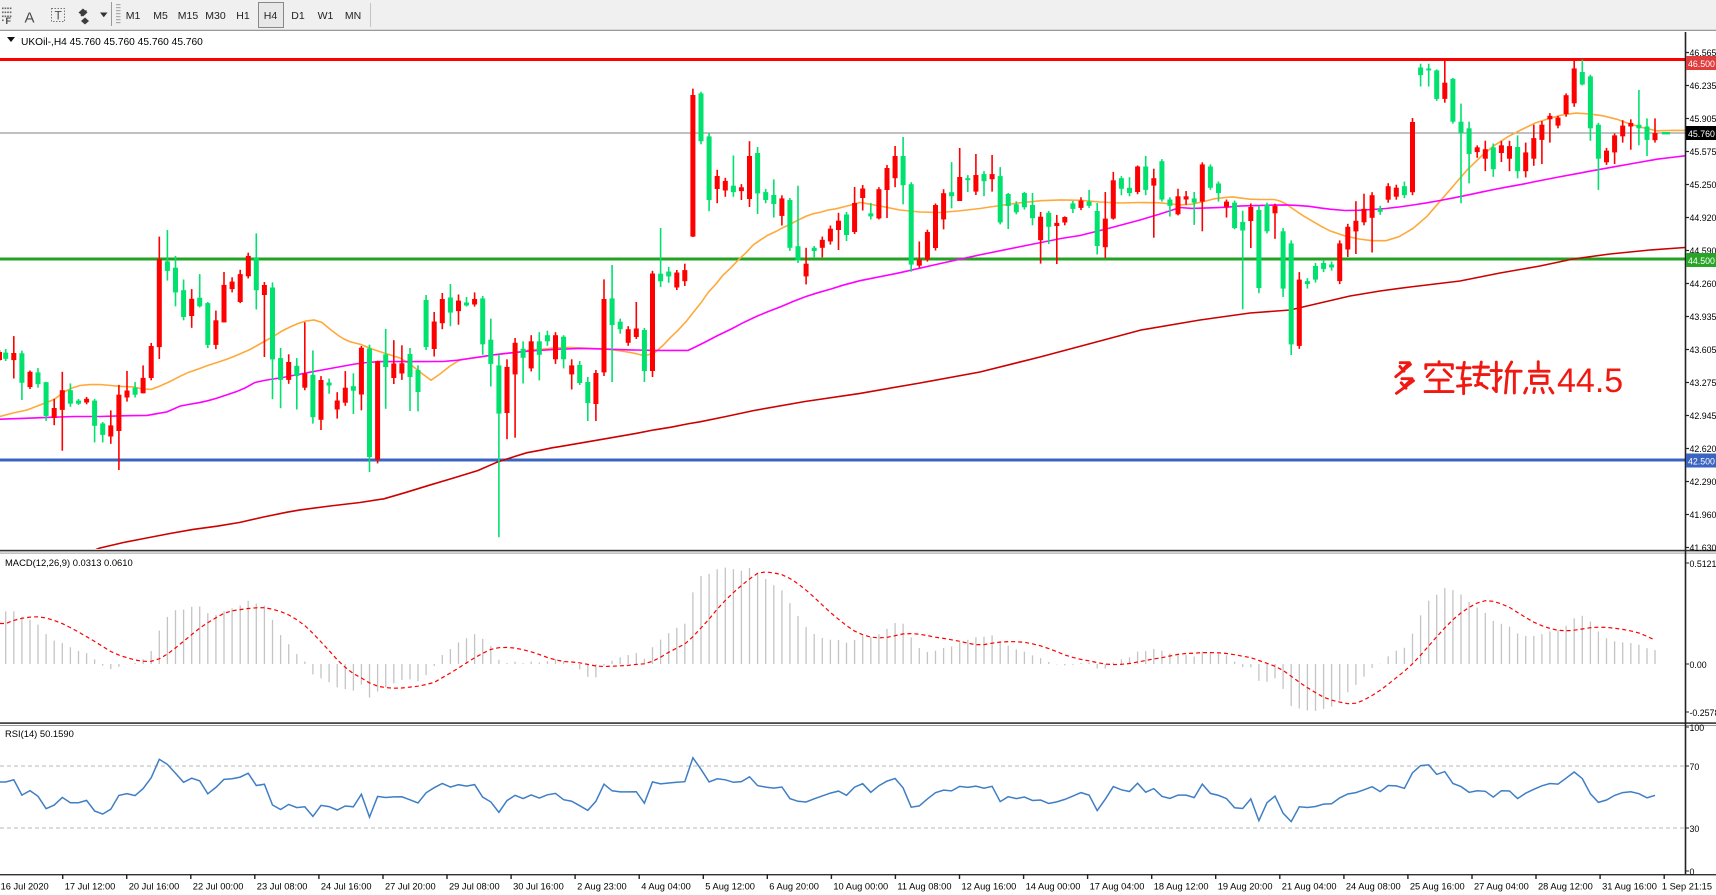 The width and height of the screenshot is (1716, 895). What do you see at coordinates (1687, 887) in the screenshot?
I see `svg-text: 1 Sep 21:15` at bounding box center [1687, 887].